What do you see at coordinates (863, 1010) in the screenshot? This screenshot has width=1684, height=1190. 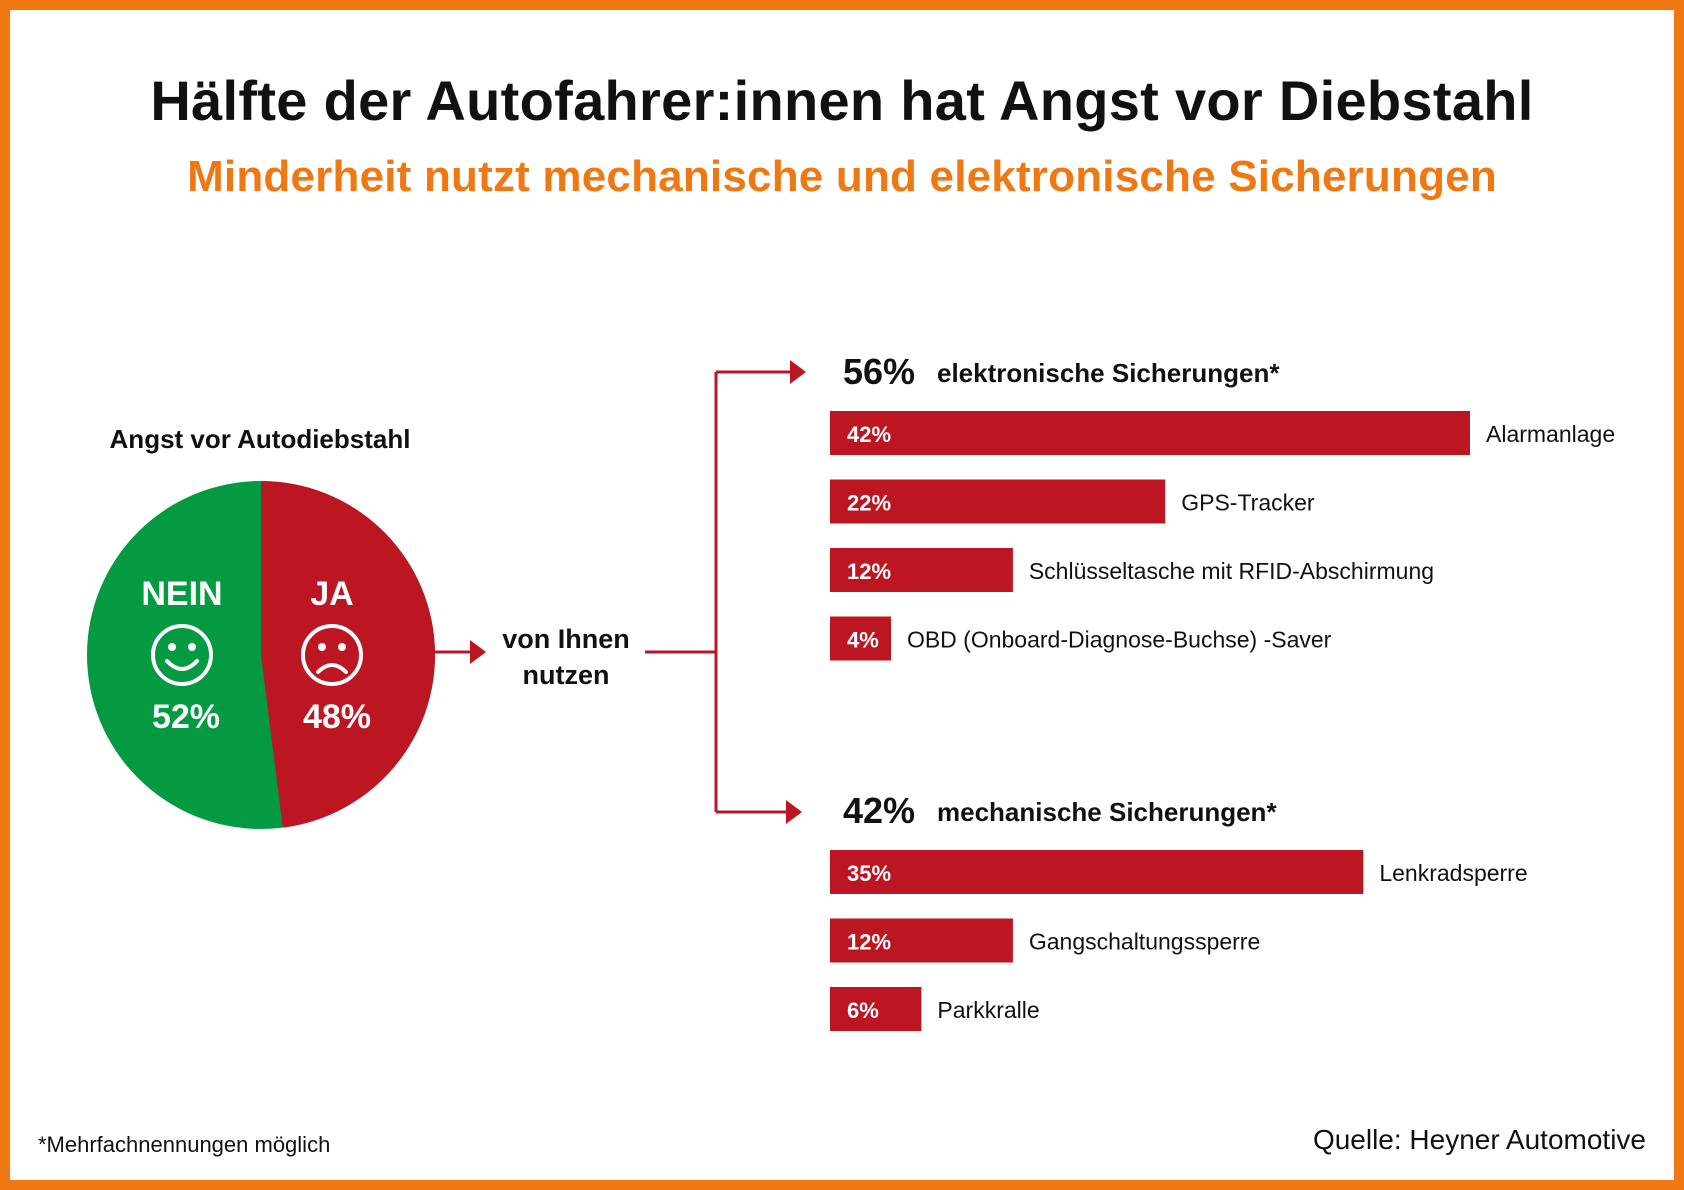 I see `mechanical-bar-value-2: 6%` at bounding box center [863, 1010].